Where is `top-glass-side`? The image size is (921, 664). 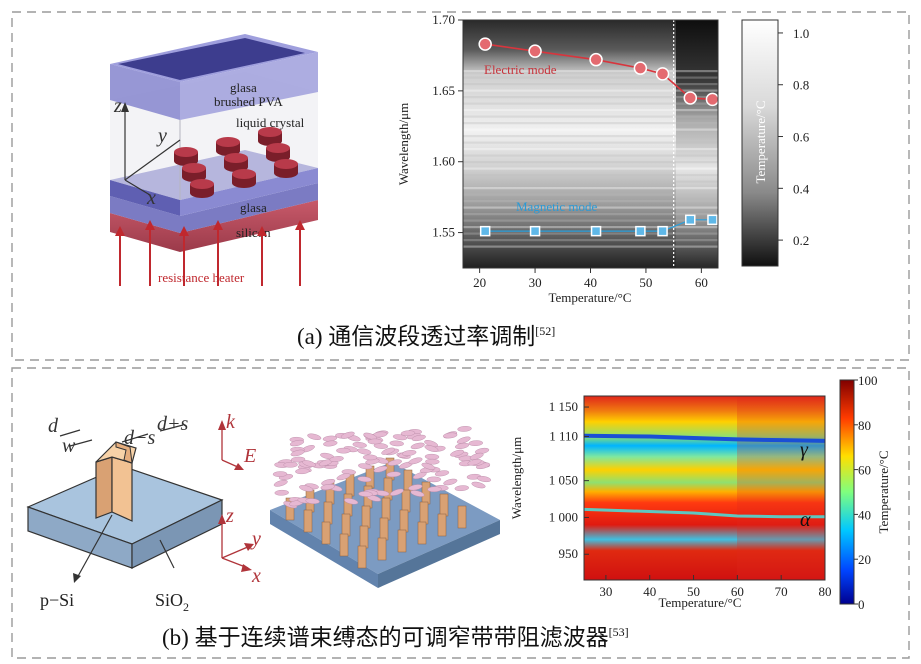 top-glass-side is located at coordinates (249, 86).